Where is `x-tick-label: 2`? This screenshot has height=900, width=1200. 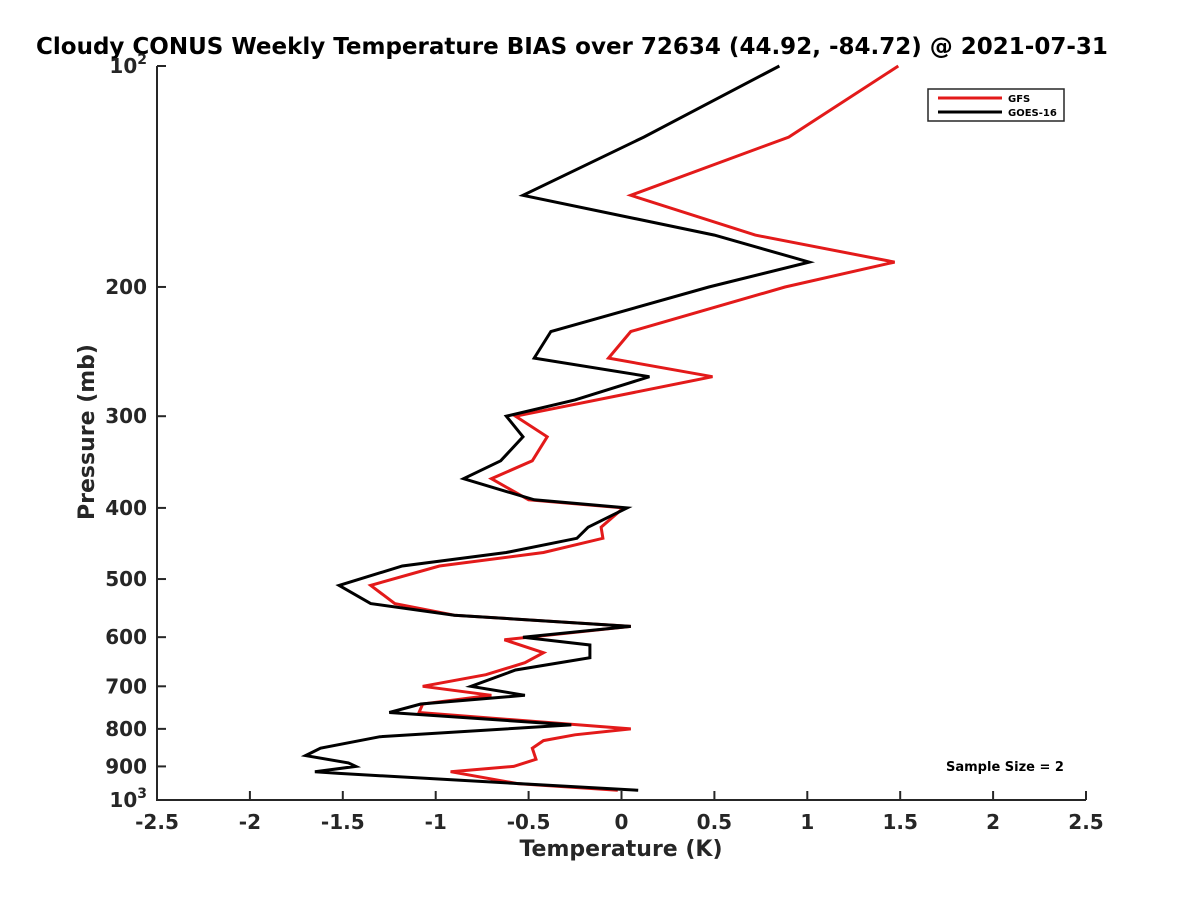
x-tick-label: 2 is located at coordinates (993, 822).